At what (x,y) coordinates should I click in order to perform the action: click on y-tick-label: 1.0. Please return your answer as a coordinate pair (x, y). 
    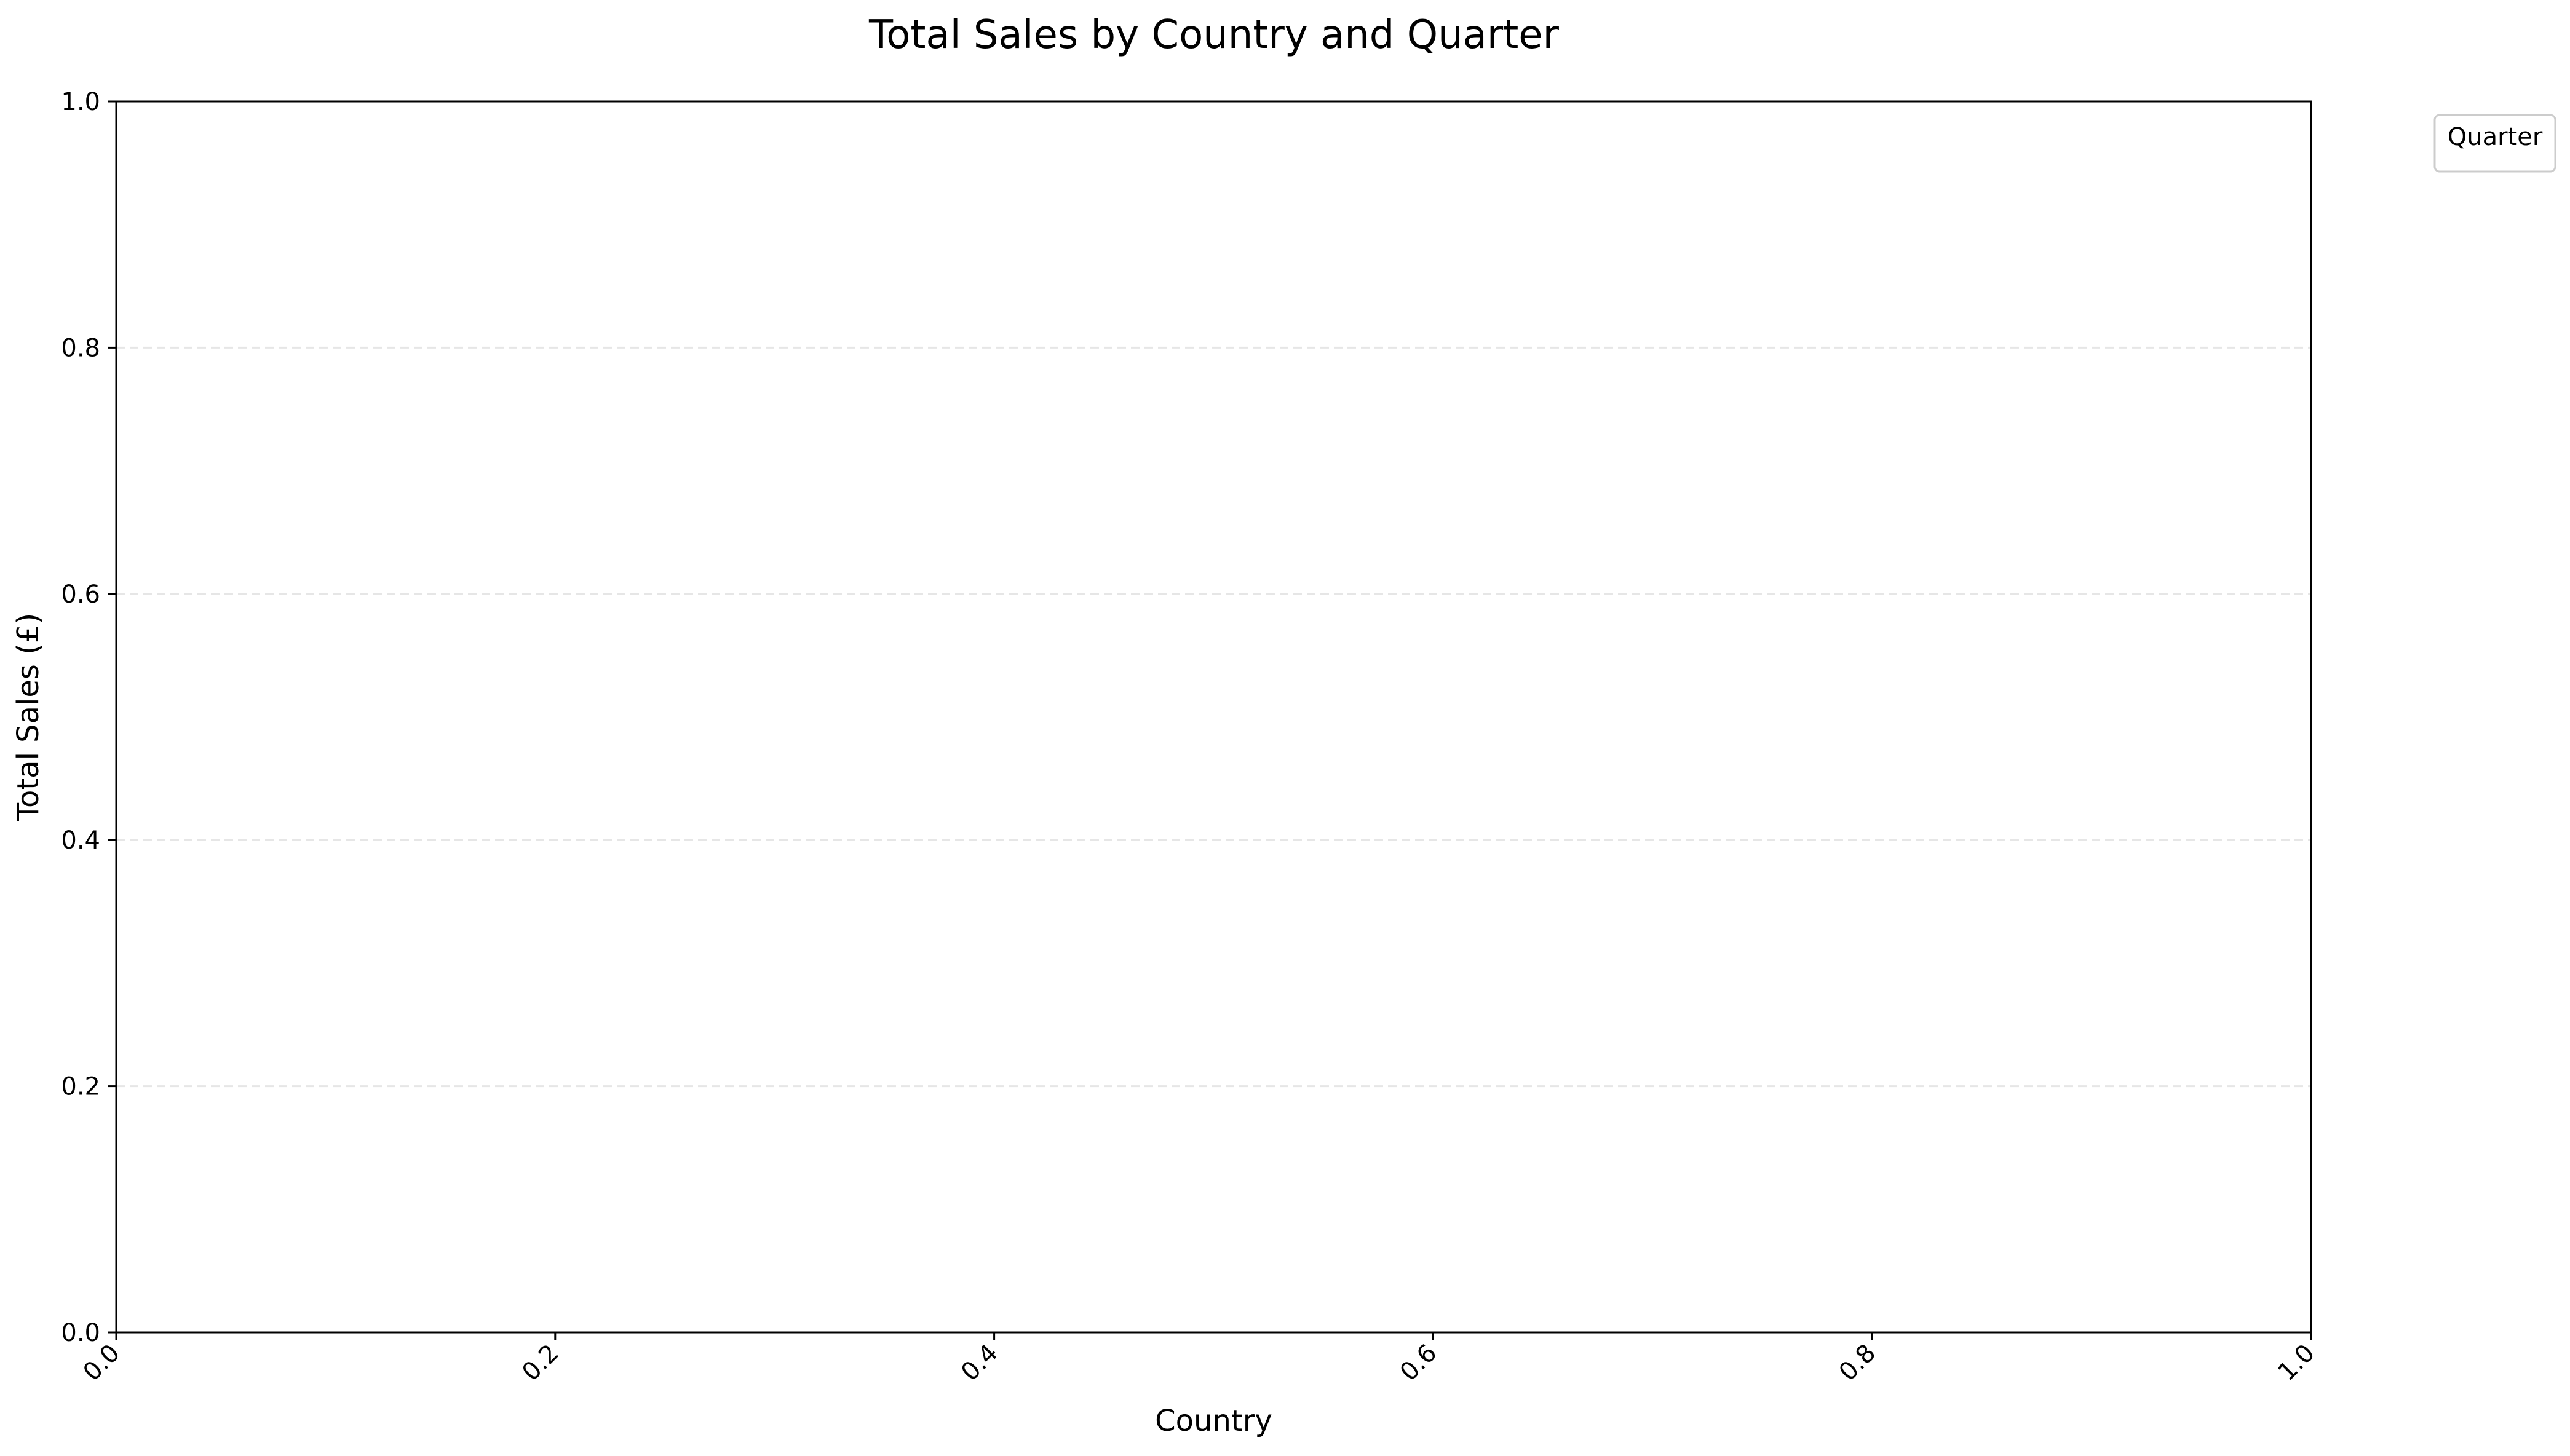
    Looking at the image, I should click on (81, 102).